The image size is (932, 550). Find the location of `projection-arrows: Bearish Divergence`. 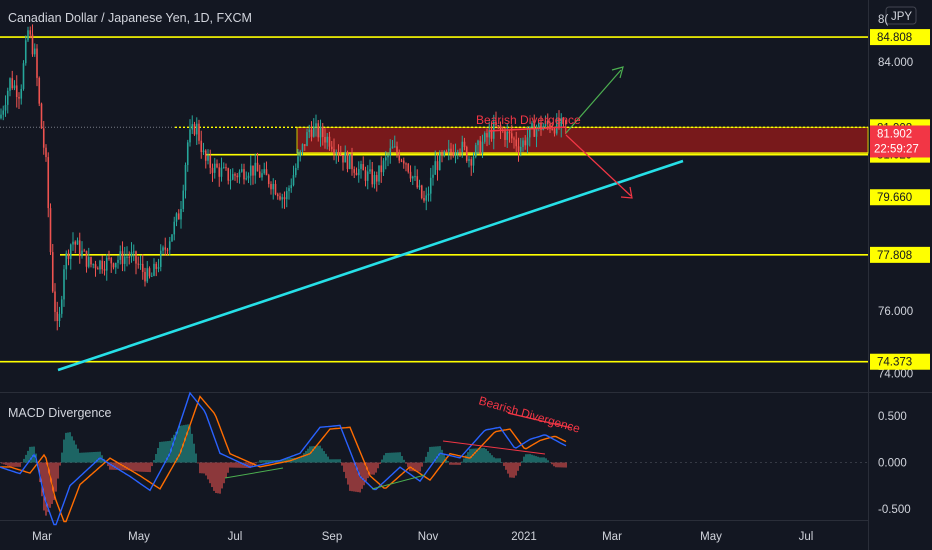

projection-arrows: Bearish Divergence is located at coordinates (554, 132).